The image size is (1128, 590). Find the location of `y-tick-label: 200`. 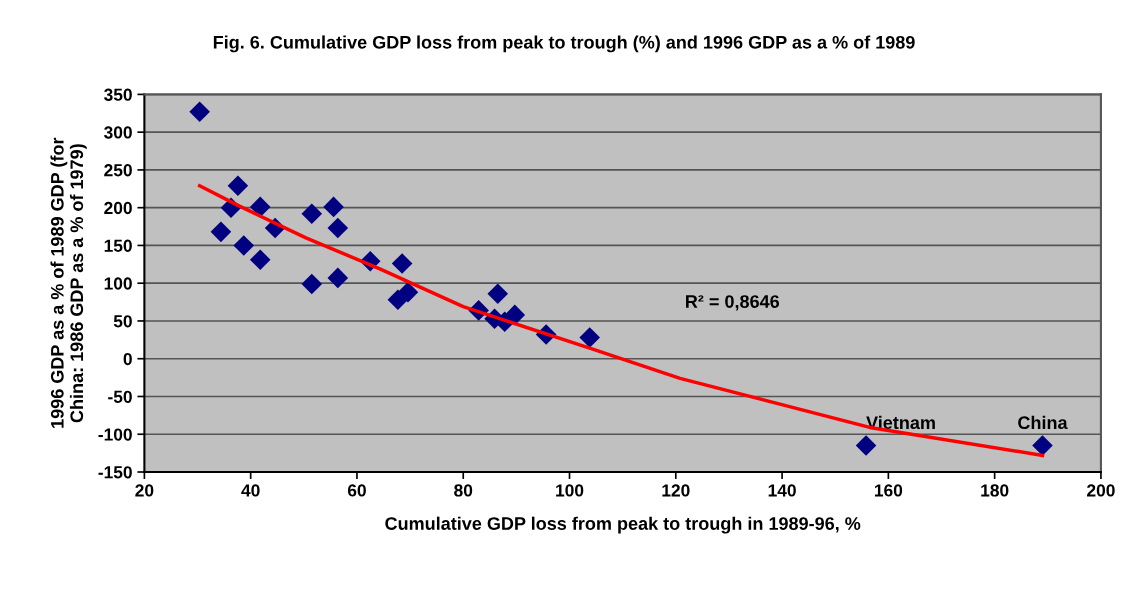

y-tick-label: 200 is located at coordinates (118, 208).